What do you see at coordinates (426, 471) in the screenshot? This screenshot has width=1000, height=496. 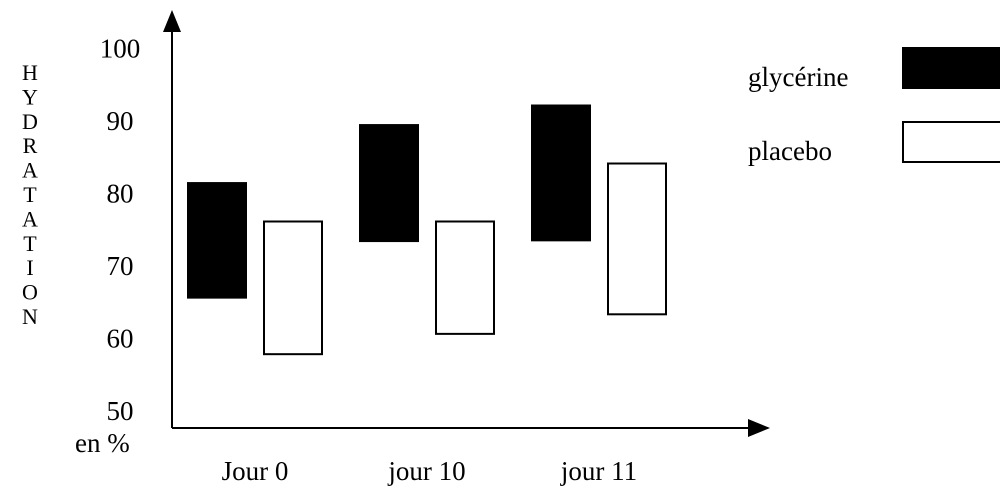 I see `category-label: jour 10` at bounding box center [426, 471].